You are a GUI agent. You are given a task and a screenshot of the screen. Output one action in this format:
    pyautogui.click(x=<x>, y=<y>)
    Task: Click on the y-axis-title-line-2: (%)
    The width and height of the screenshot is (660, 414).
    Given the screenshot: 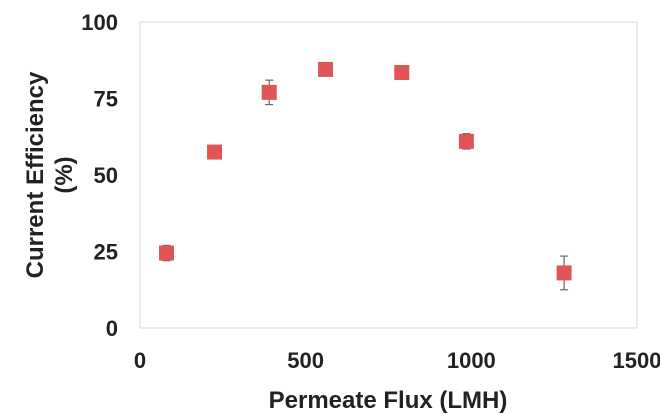 What is the action you would take?
    pyautogui.click(x=64, y=174)
    